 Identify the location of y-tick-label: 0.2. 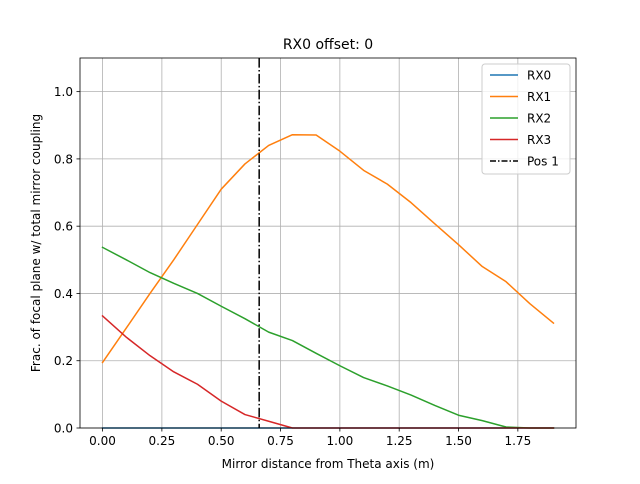
(63, 361).